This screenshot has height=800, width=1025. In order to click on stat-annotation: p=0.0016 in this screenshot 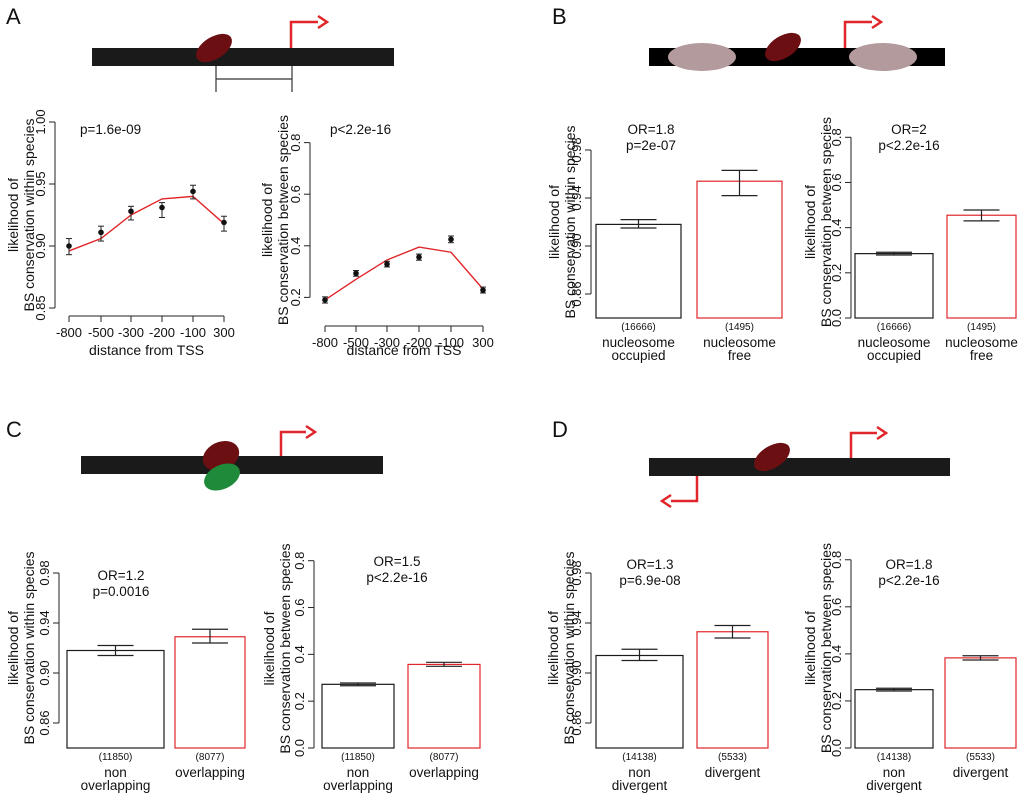, I will do `click(121, 591)`.